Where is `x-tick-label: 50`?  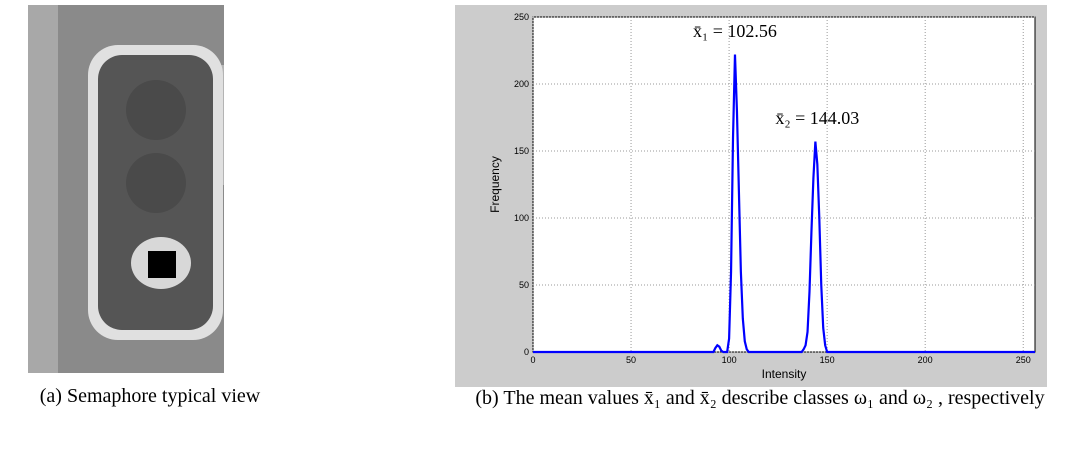
x-tick-label: 50 is located at coordinates (631, 360).